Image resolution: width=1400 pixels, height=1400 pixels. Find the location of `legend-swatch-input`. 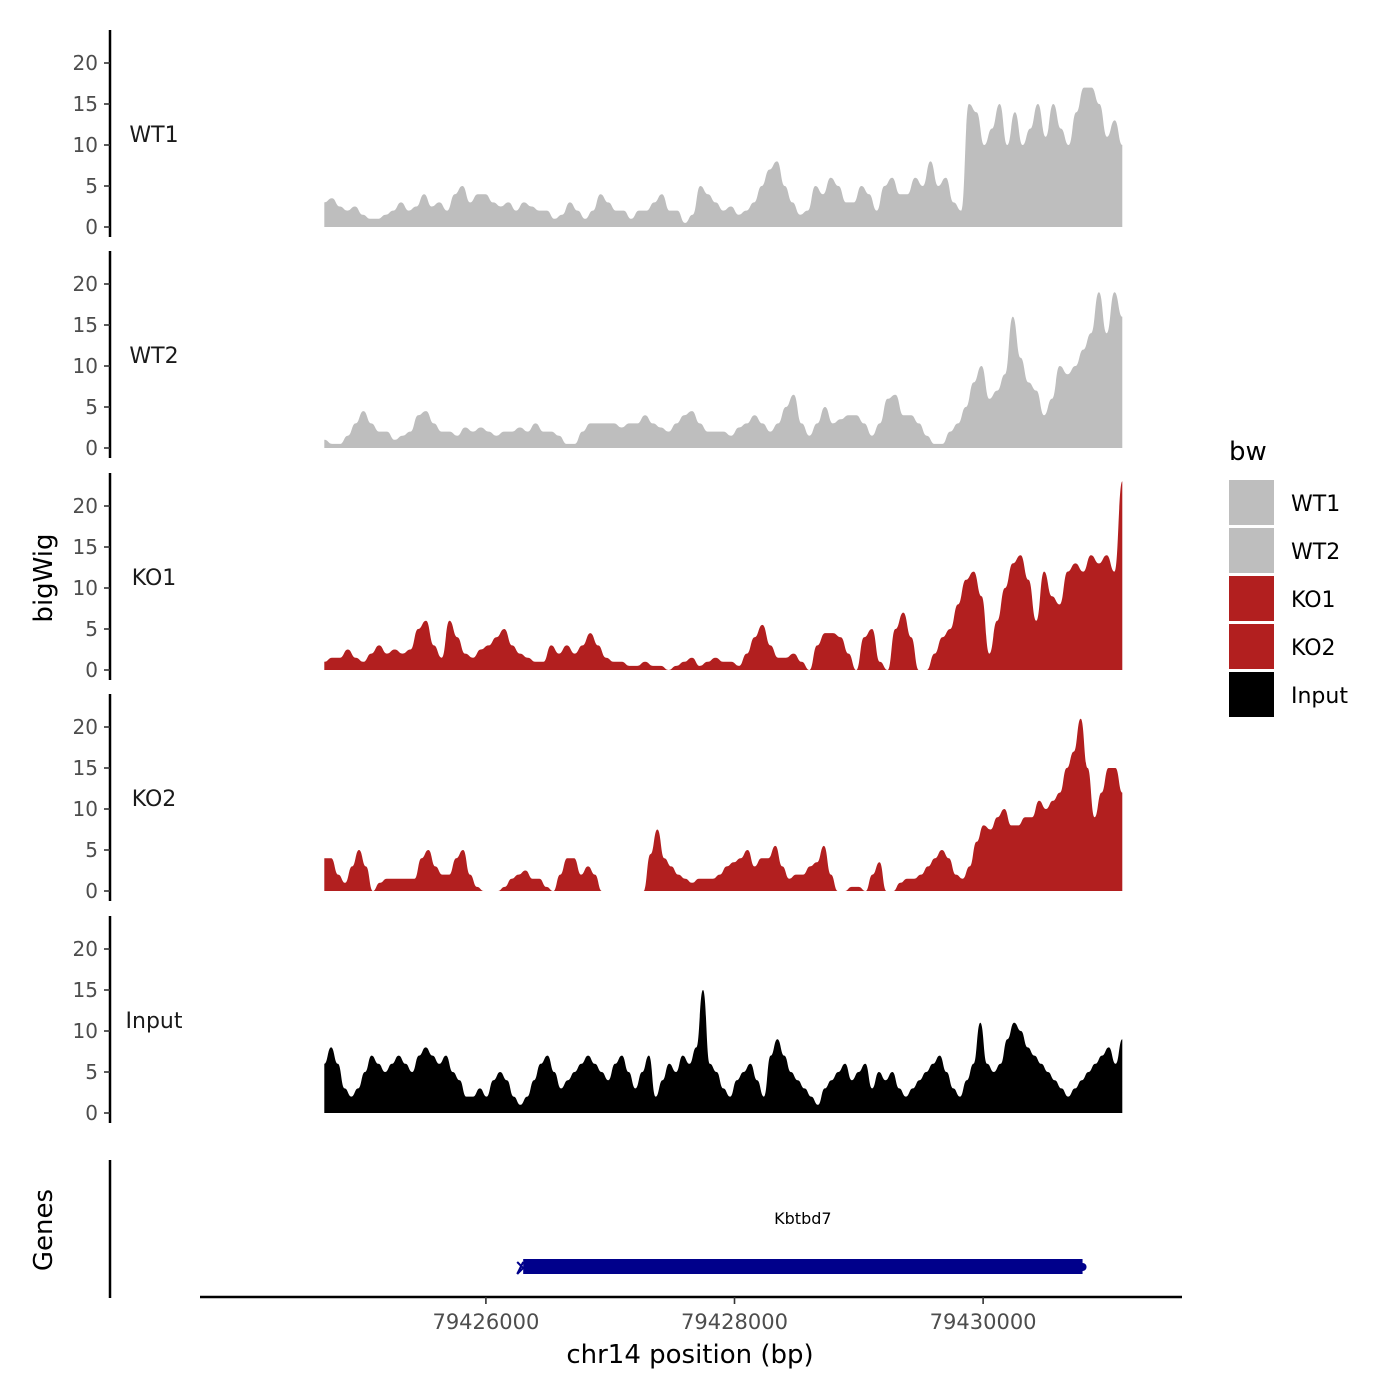

legend-swatch-input is located at coordinates (1251, 694).